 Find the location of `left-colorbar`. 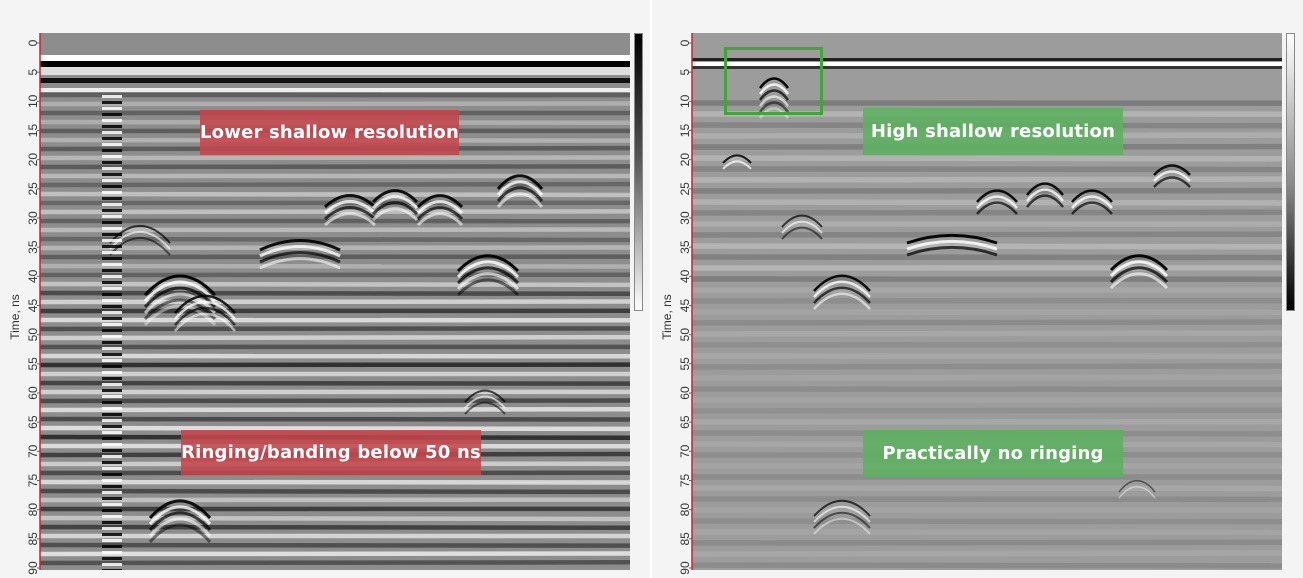

left-colorbar is located at coordinates (638, 172).